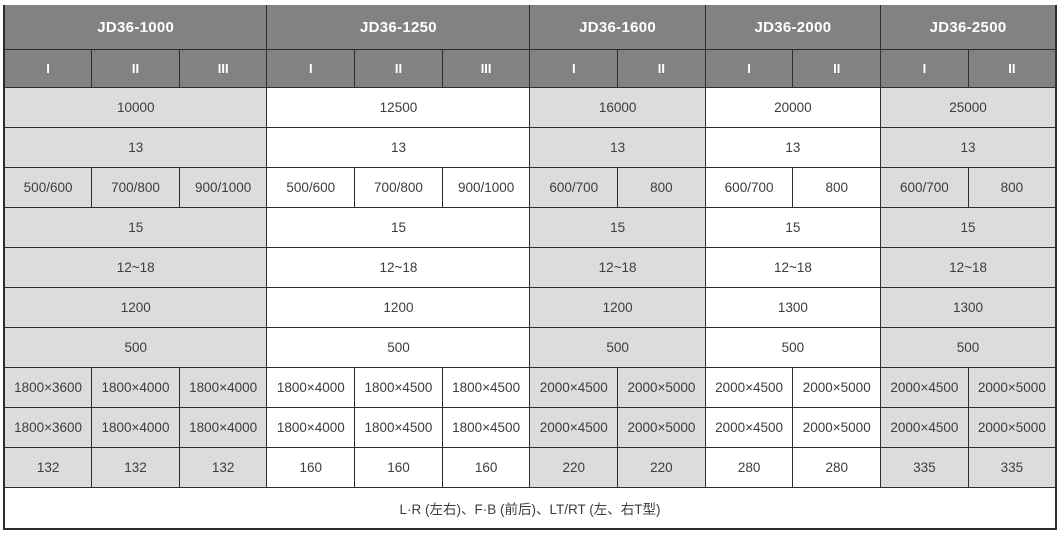 The height and width of the screenshot is (539, 1060). Describe the element at coordinates (530, 147) in the screenshot. I see `spec-row: 13 13 13 13 13` at that location.